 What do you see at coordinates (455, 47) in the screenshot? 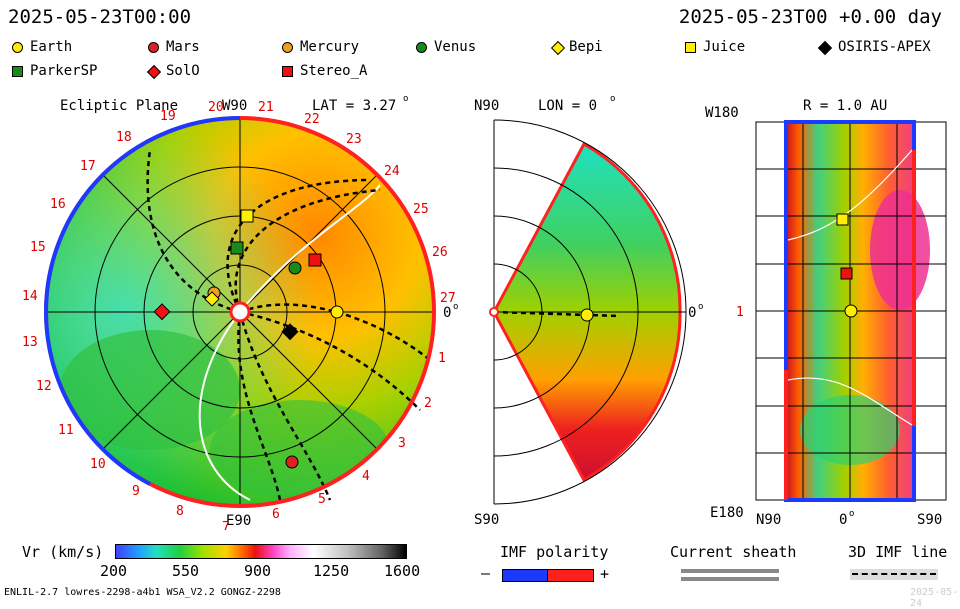
I see `legend-label: Venus` at bounding box center [455, 47].